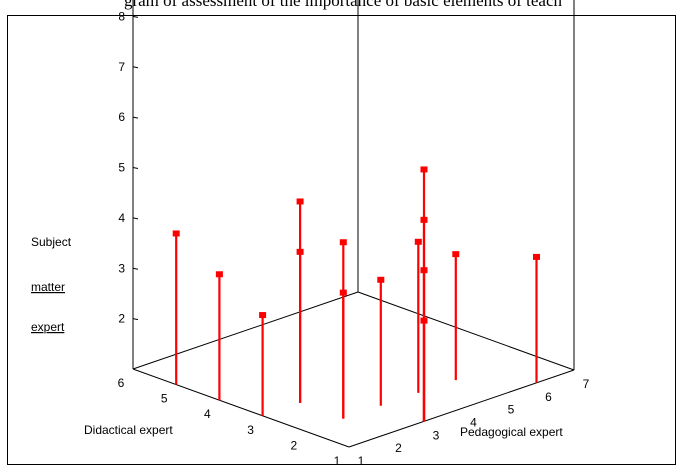 The width and height of the screenshot is (686, 473). I want to click on y-tick-6: 6, so click(121, 383).